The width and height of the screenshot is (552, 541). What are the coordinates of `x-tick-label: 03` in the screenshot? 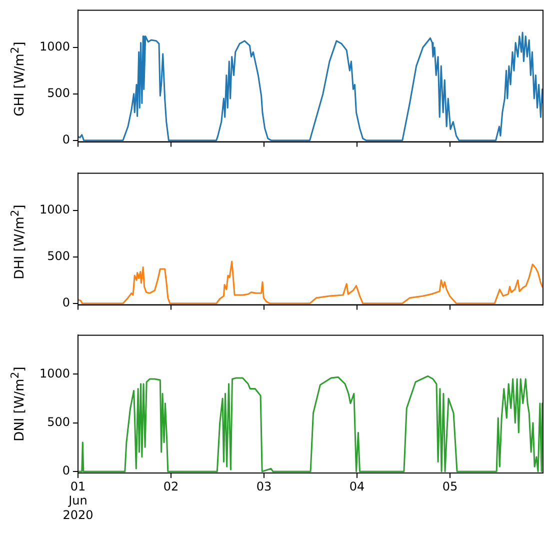 It's located at (264, 486).